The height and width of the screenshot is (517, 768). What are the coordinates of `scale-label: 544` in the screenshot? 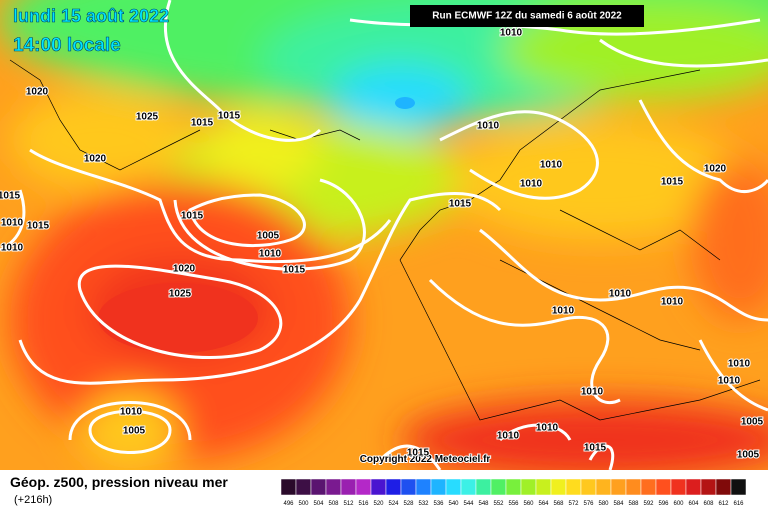 It's located at (468, 504).